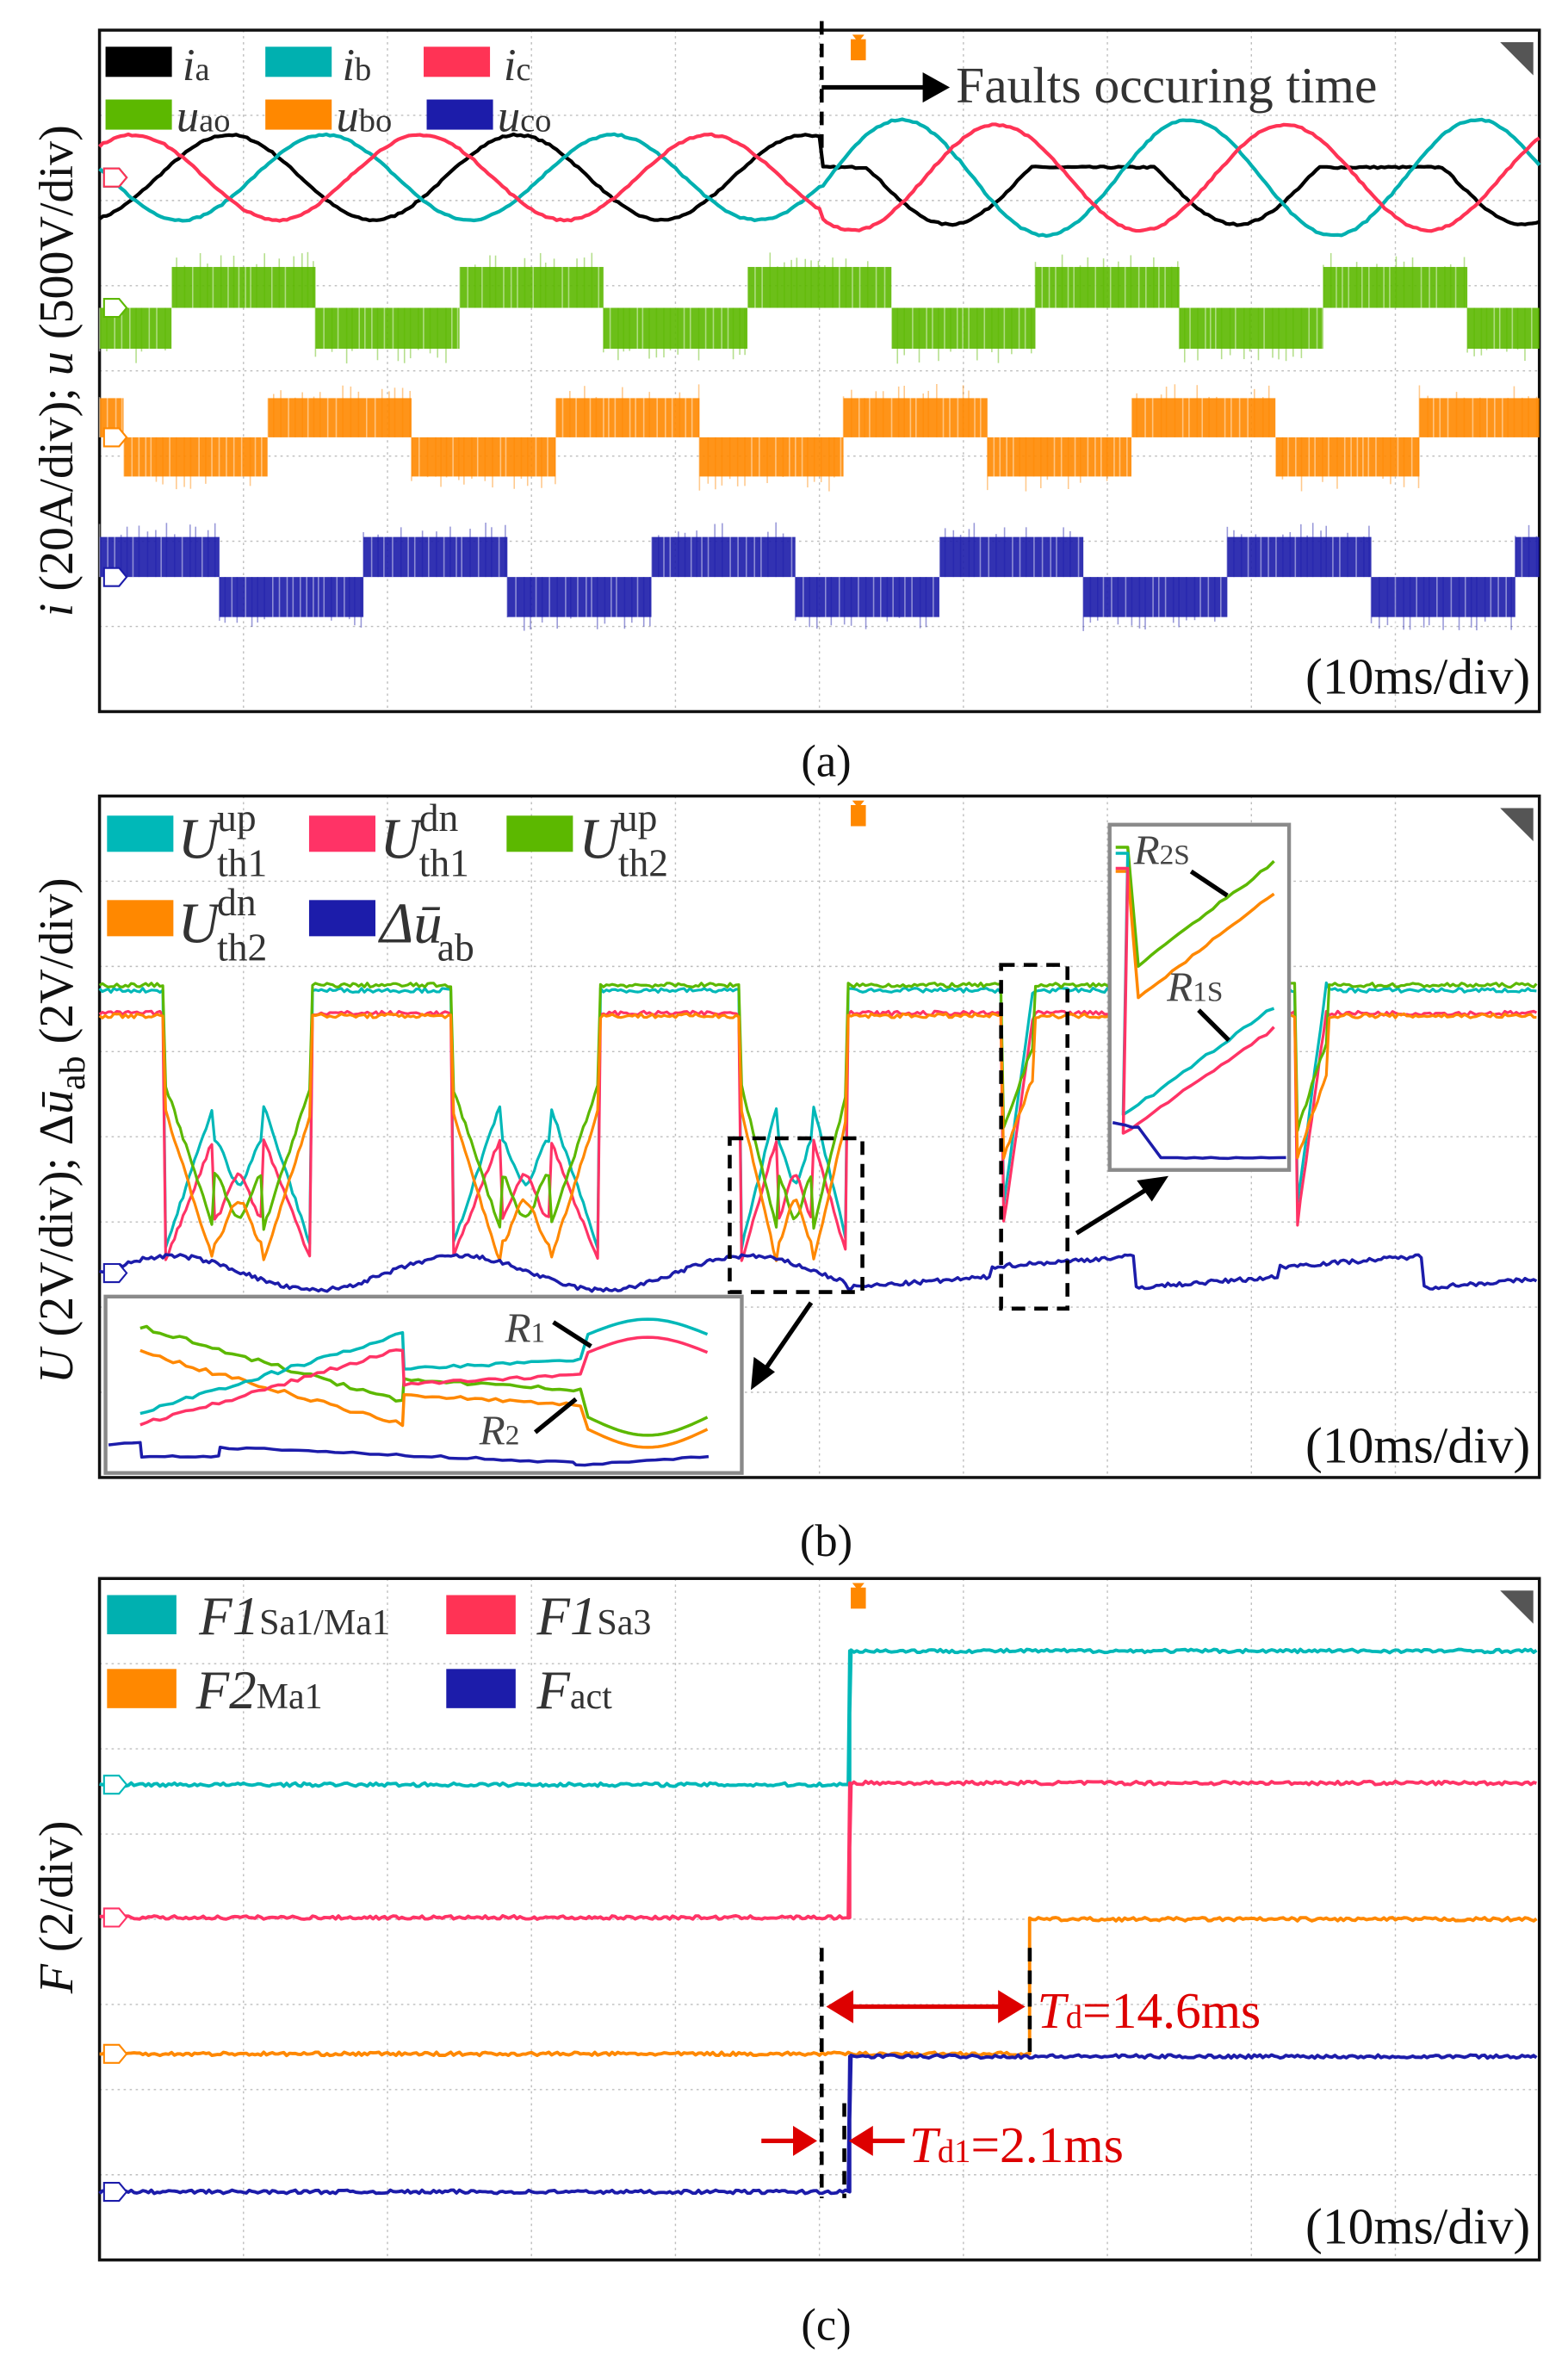 This screenshot has height=2367, width=1568. I want to click on trace-F1_Sa3, so click(818, 1850).